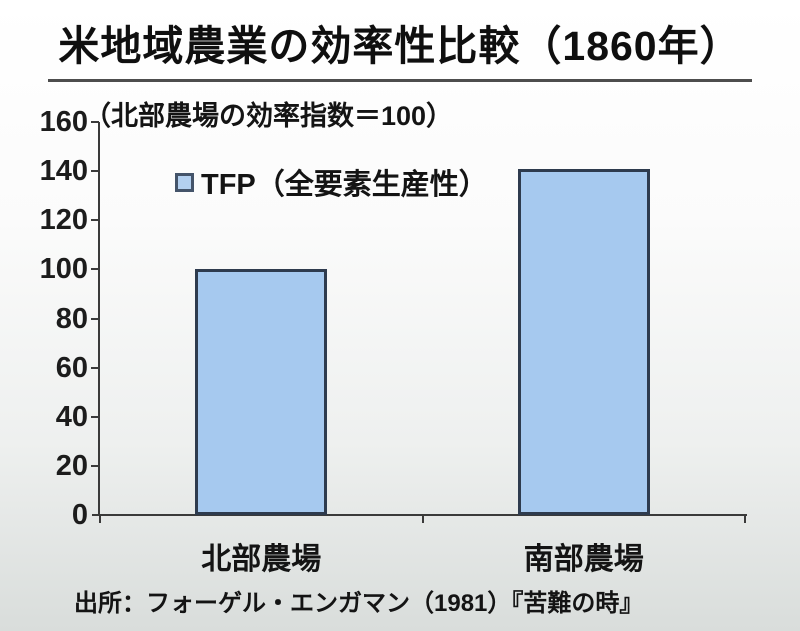 The width and height of the screenshot is (800, 631). I want to click on source-note: 出所：フォーゲル・エンガマン（1981）『苦難の時』, so click(359, 603).